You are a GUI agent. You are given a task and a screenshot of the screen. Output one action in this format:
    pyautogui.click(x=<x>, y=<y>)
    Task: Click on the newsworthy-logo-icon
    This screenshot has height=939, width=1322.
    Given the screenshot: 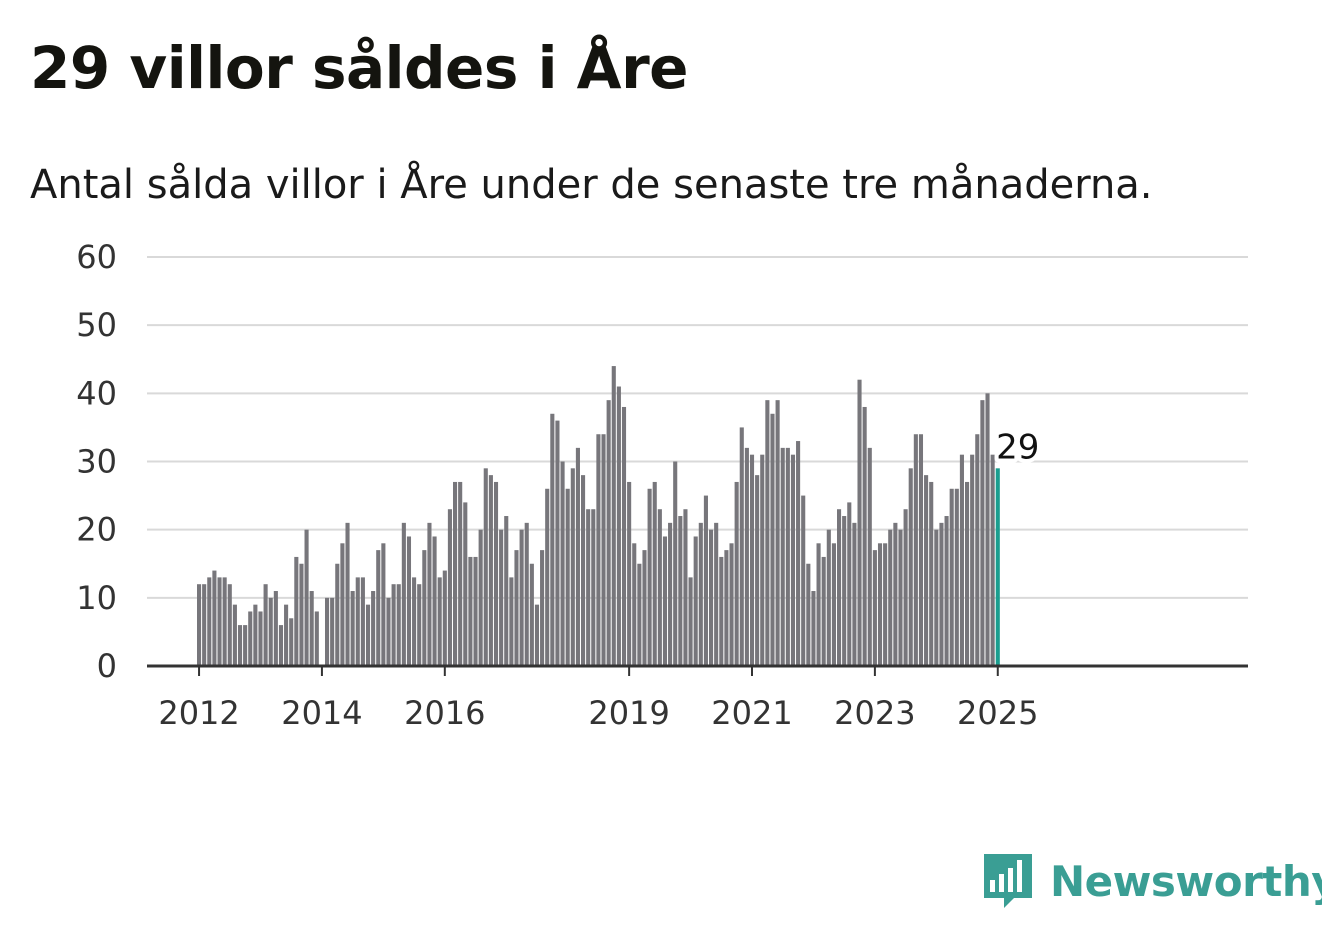 What is the action you would take?
    pyautogui.click(x=1008, y=881)
    